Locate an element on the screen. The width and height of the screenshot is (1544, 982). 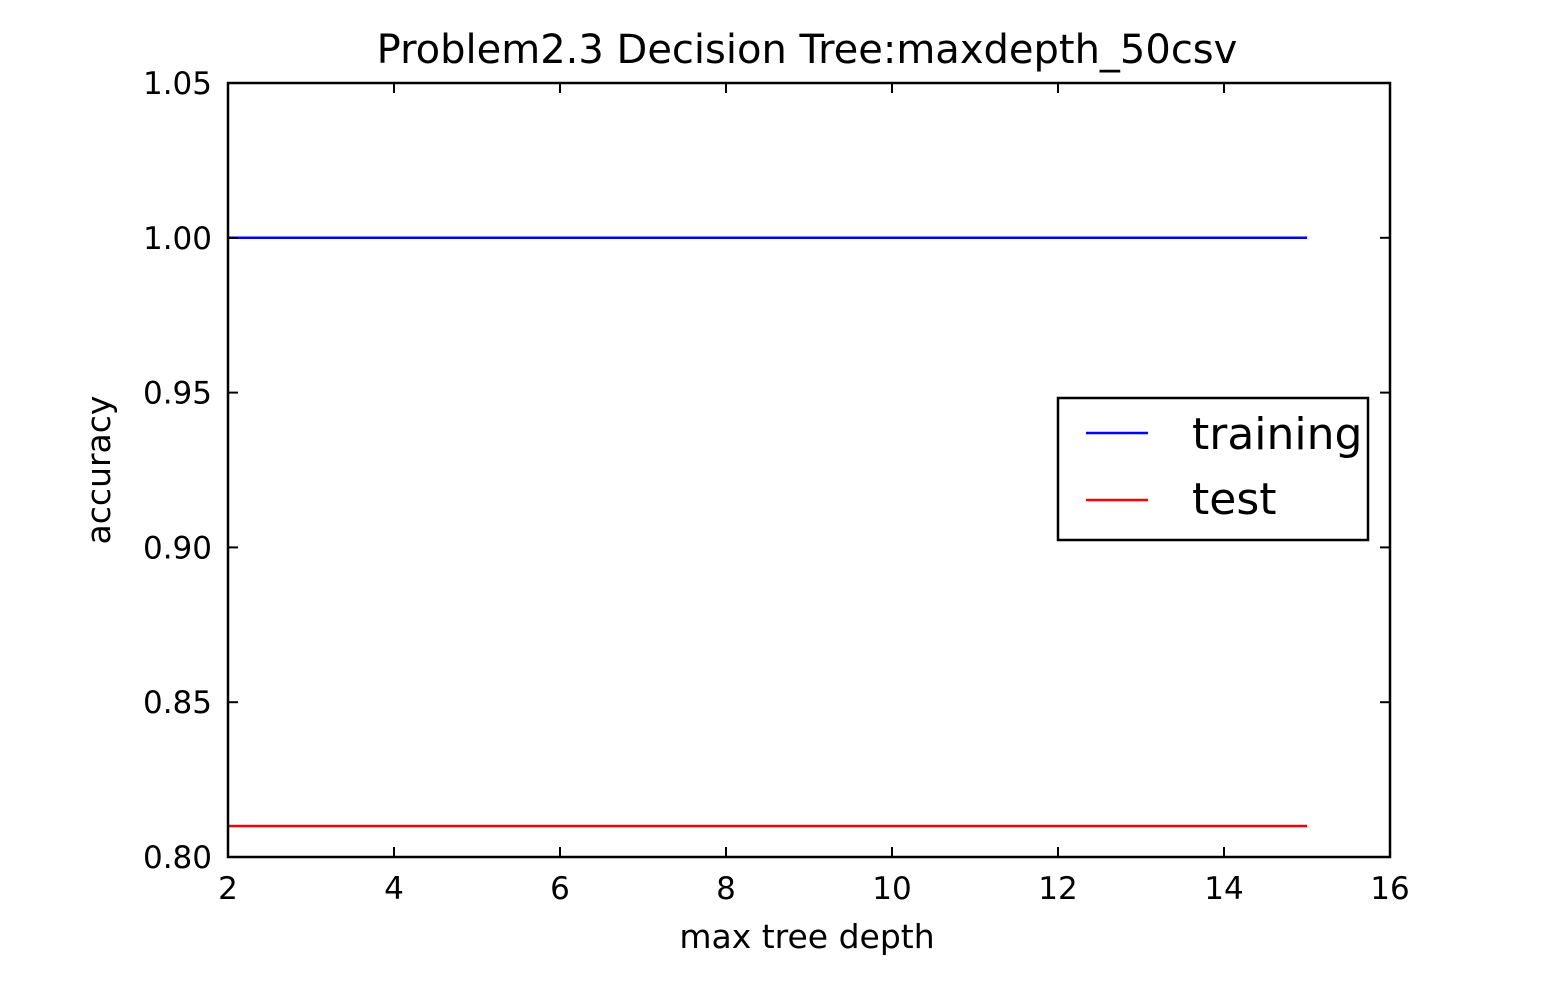
legend-label-training: training is located at coordinates (1277, 434).